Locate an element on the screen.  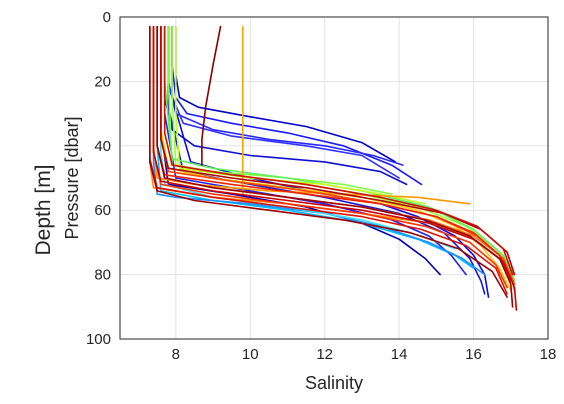
y-tick-label: 100 is located at coordinates (98, 339).